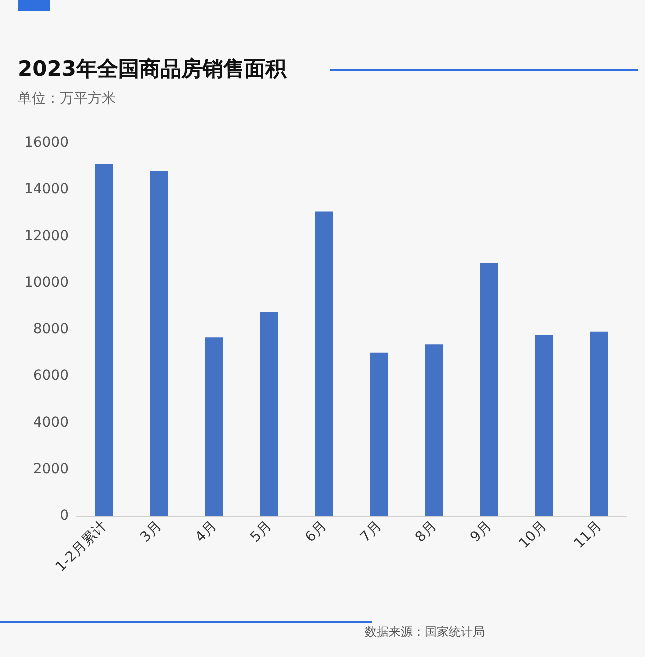  I want to click on y-tick-label: 12000, so click(46, 236).